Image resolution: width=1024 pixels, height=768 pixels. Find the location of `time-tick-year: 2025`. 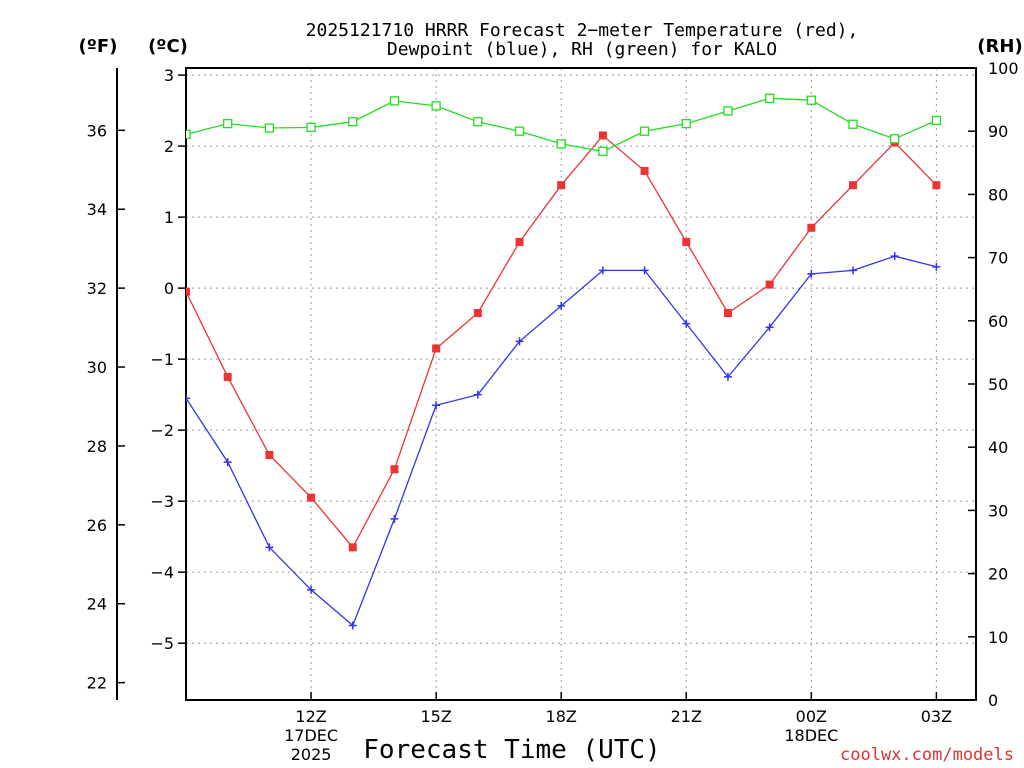

time-tick-year: 2025 is located at coordinates (311, 754).